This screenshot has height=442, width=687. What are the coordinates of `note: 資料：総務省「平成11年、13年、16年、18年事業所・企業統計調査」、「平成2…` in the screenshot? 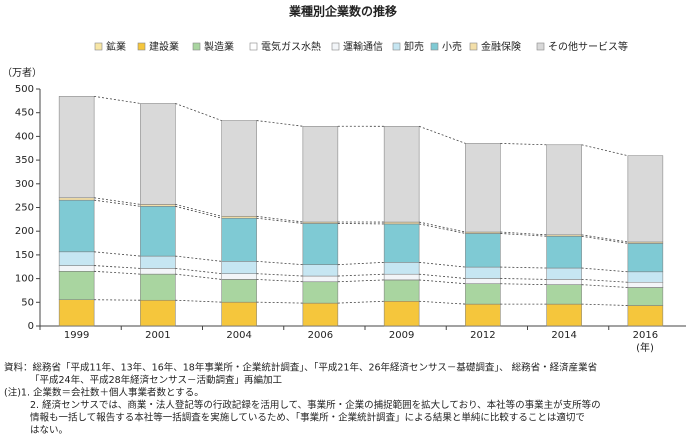 It's located at (300, 368).